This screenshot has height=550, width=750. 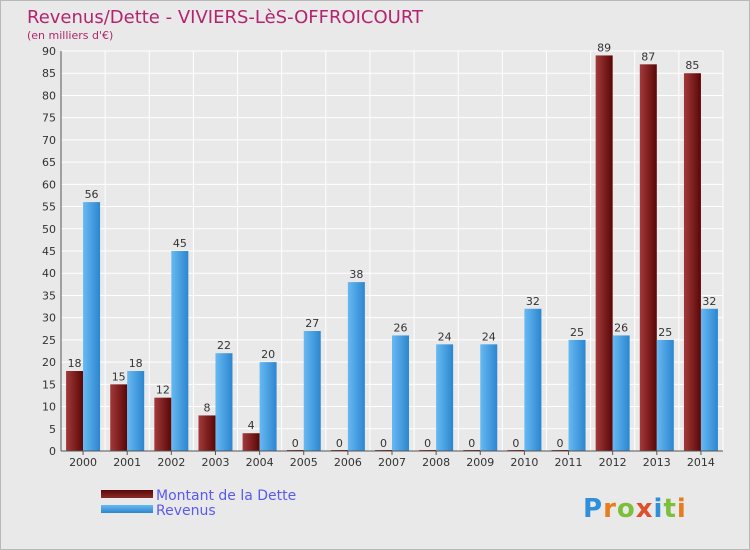 I want to click on x-tick-label: 2012, so click(x=613, y=462).